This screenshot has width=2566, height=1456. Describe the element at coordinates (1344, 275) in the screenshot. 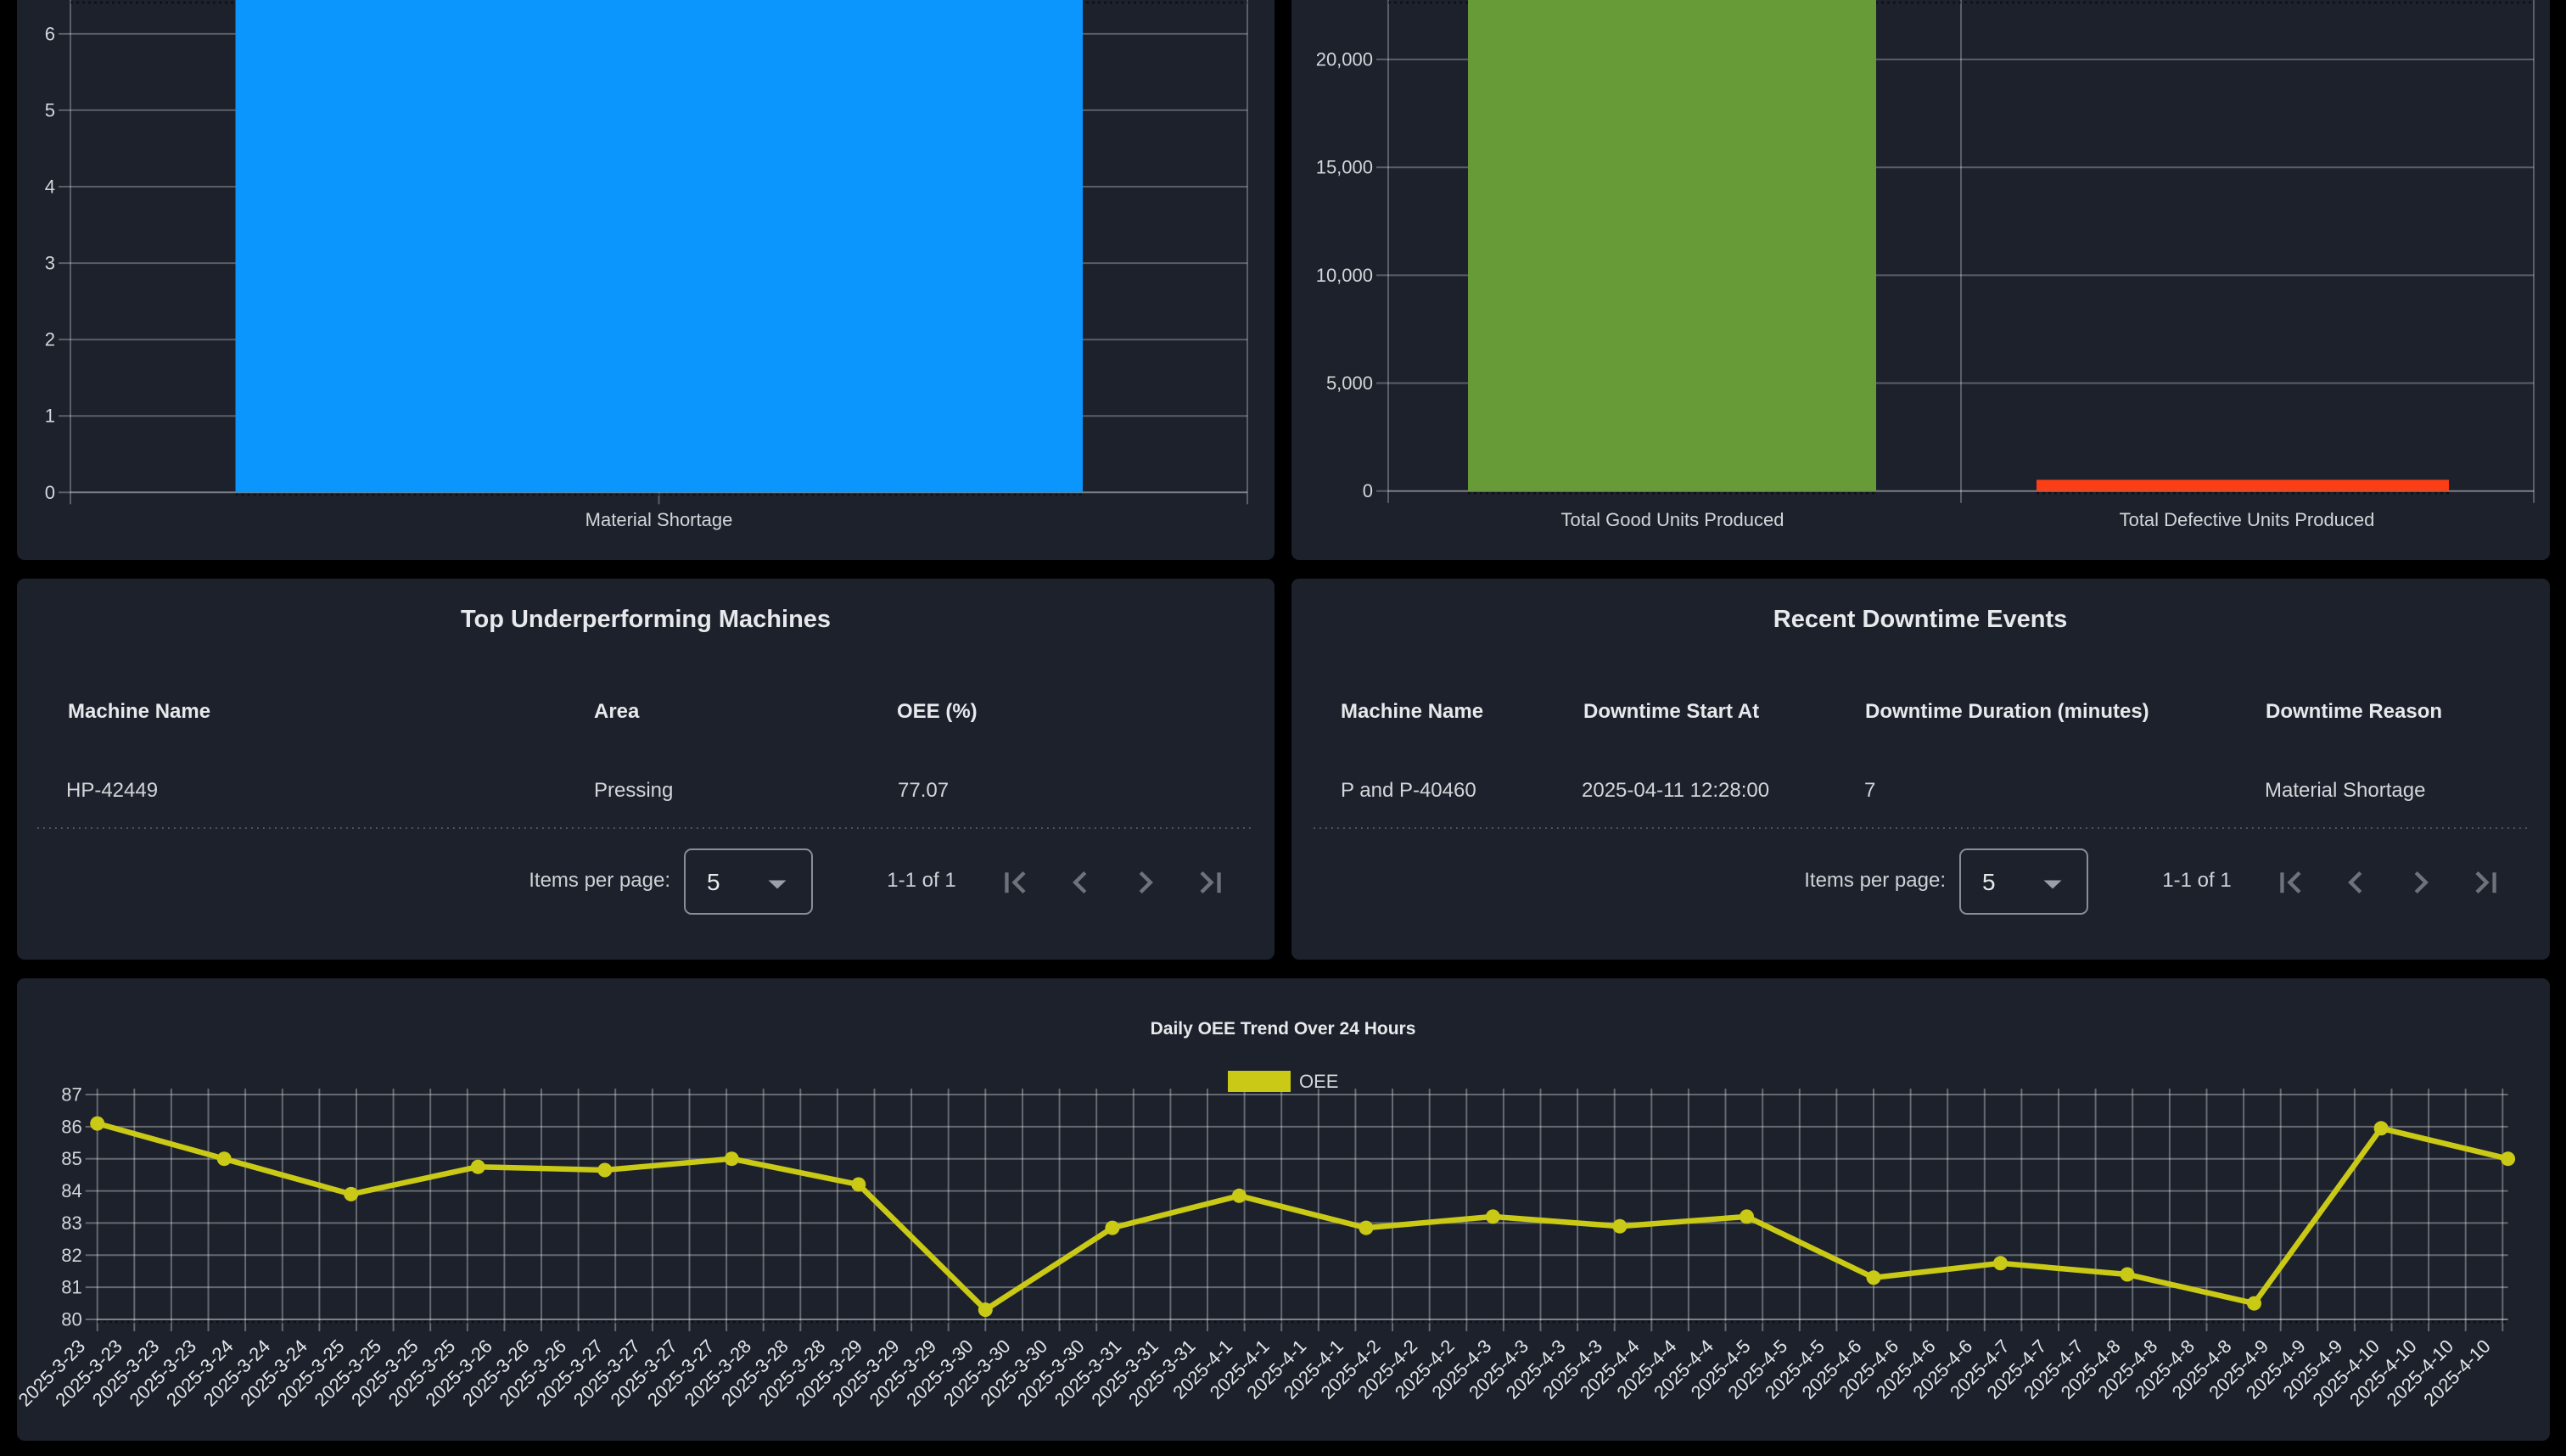

I see `svg-text: 10,000` at that location.